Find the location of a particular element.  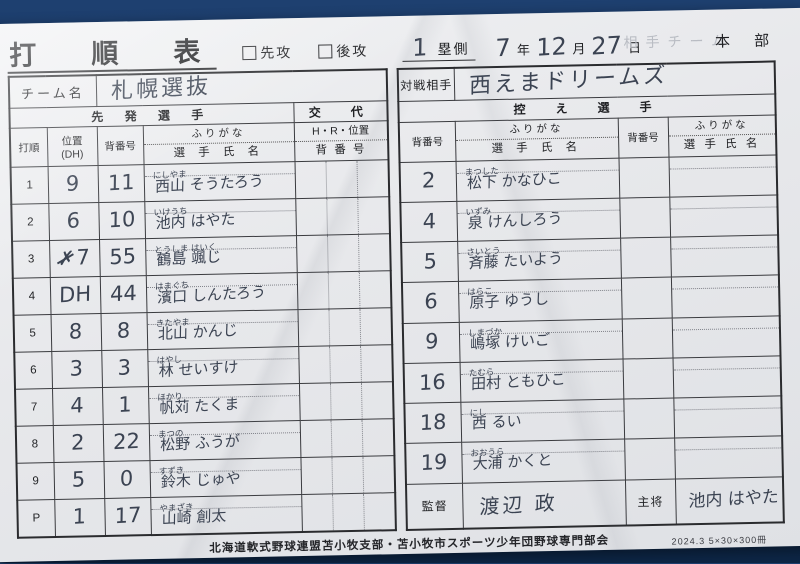

number-cell: 18 is located at coordinates (433, 423).